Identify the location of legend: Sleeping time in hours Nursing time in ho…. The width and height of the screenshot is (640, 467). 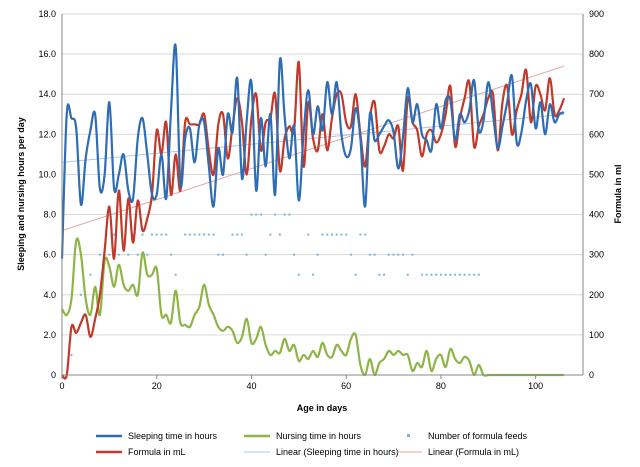
(312, 444).